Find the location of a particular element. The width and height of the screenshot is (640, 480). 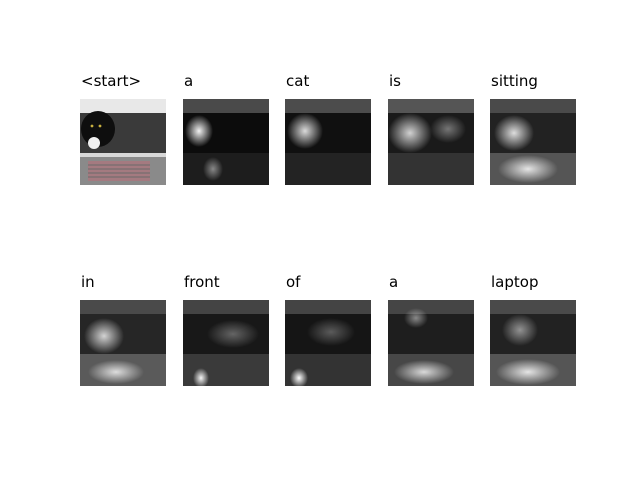

caption-word: is is located at coordinates (395, 81).